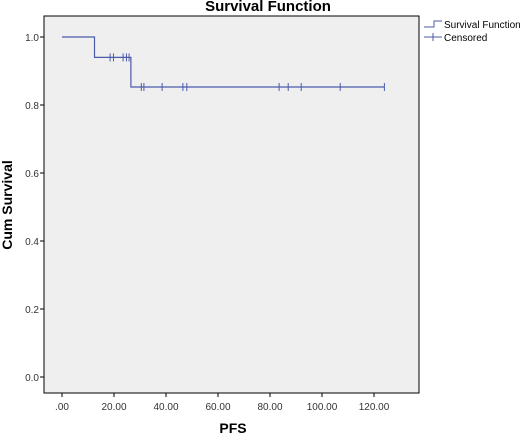  I want to click on x-tick-label: 60.00, so click(217, 407).